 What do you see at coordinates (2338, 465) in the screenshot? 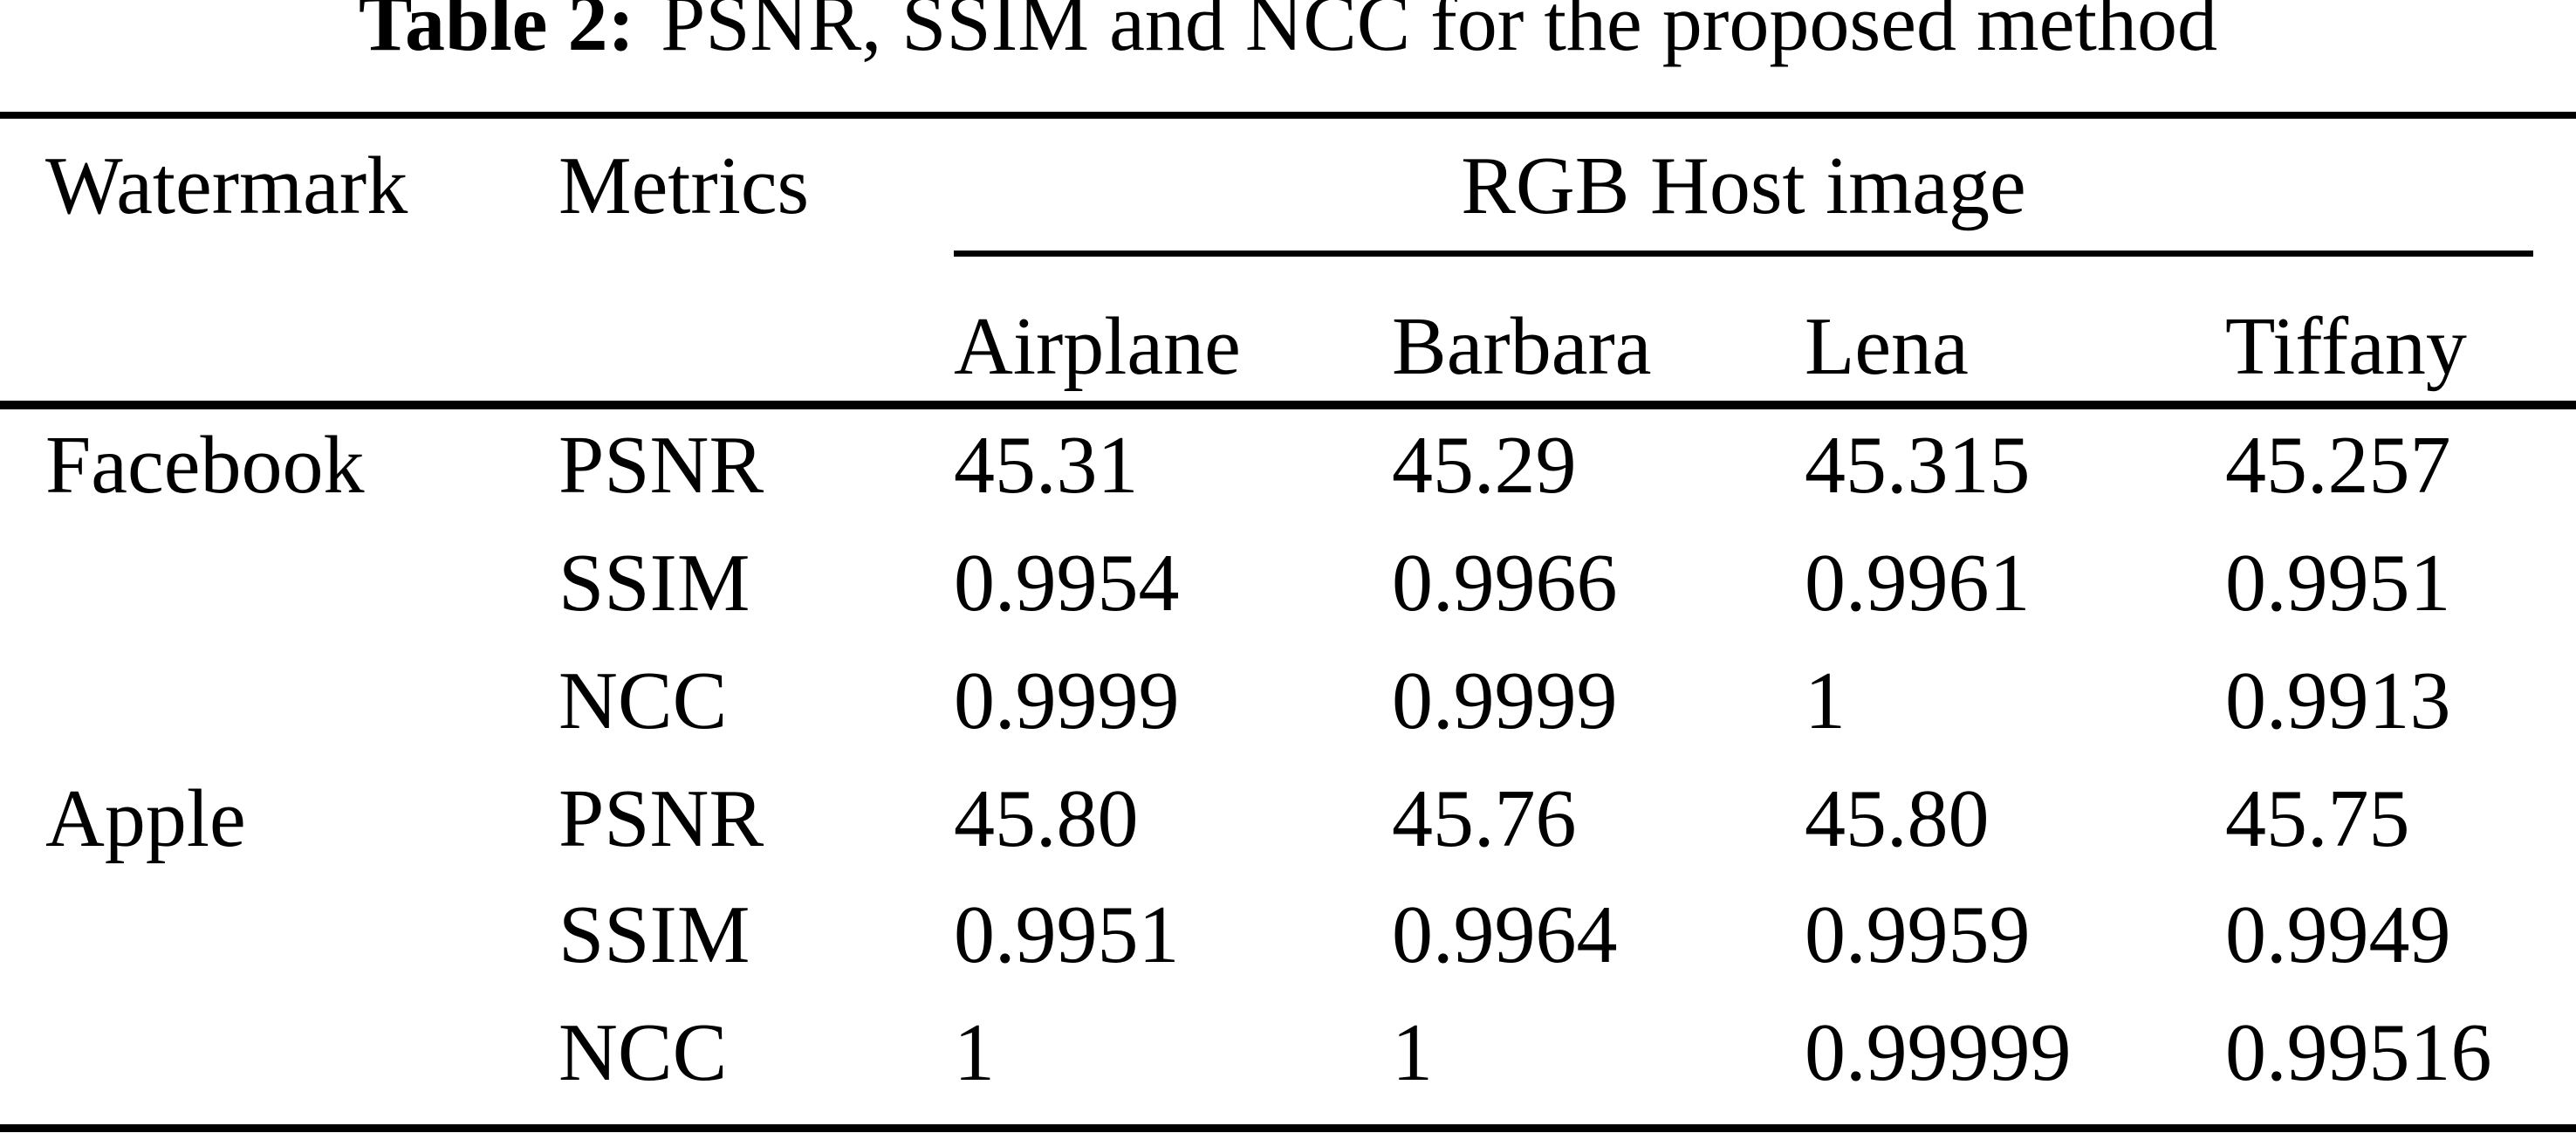
I see `value-cell: 45.257` at bounding box center [2338, 465].